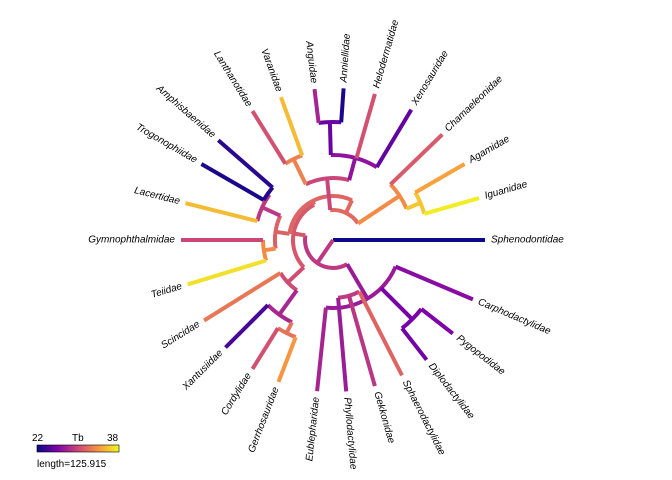 This screenshot has width=672, height=480. I want to click on tip-label: Xenosauridae, so click(430, 78).